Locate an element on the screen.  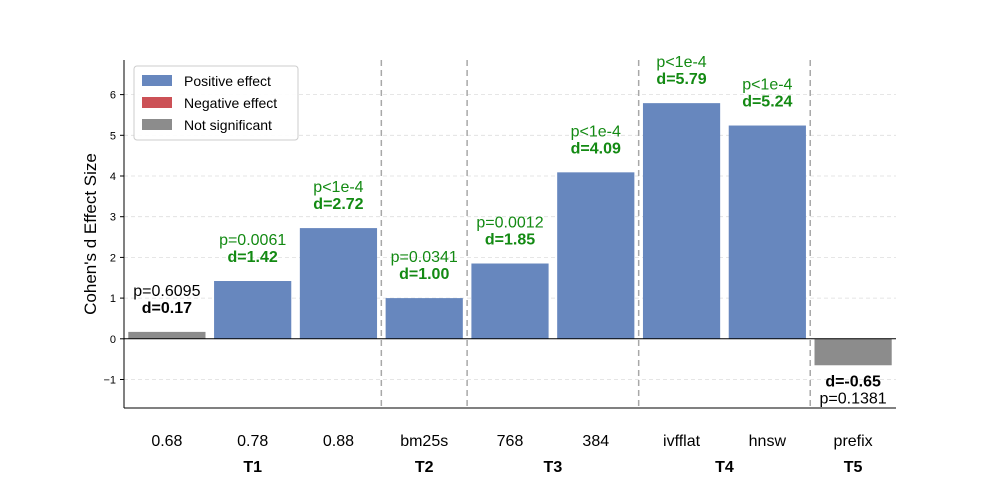
p-value-label: p=0.6095 is located at coordinates (166, 291).